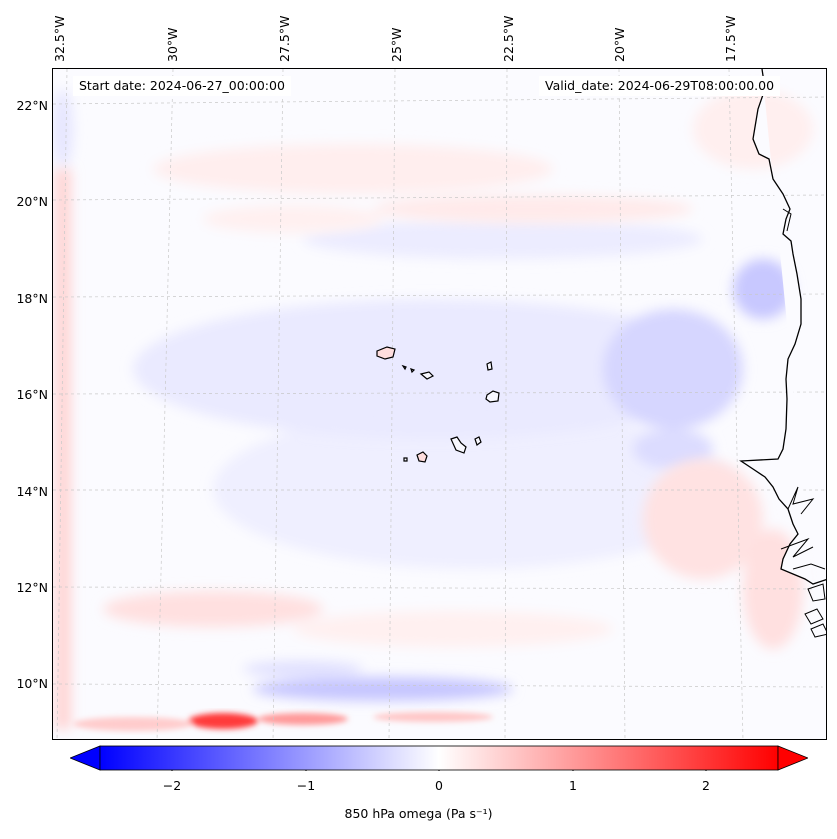 Image resolution: width=837 pixels, height=839 pixels. What do you see at coordinates (793, 758) in the screenshot?
I see `colorbar-extend-max` at bounding box center [793, 758].